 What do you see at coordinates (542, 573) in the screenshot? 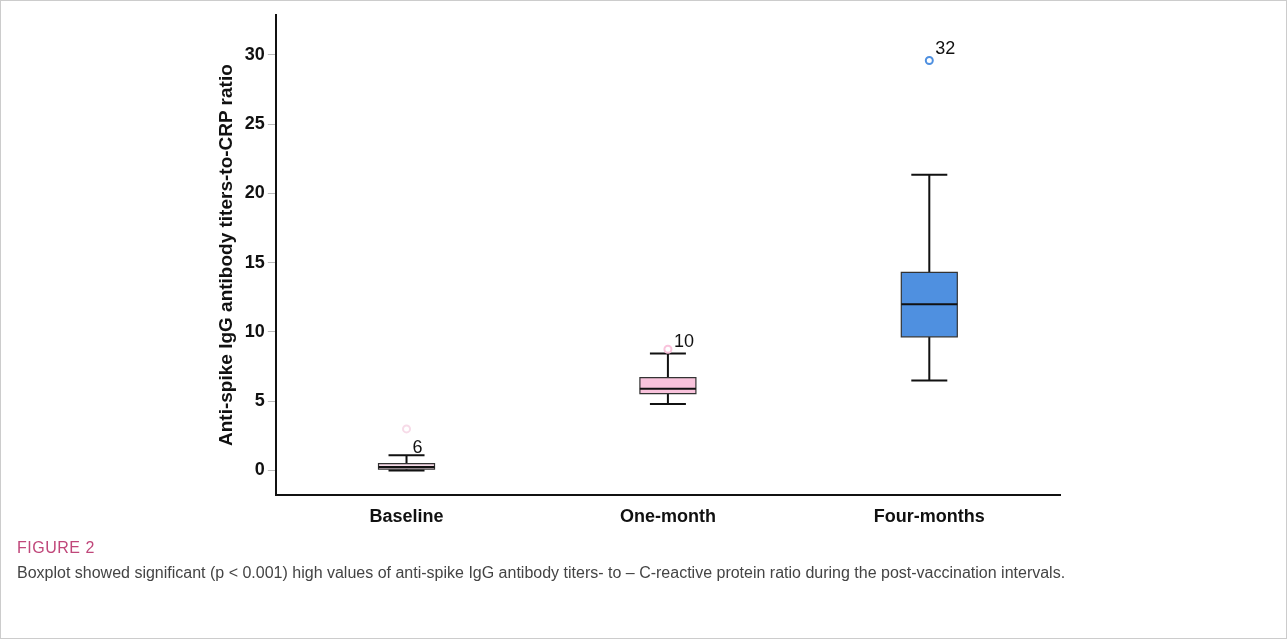
I see `text: Boxplot showed significant (p < 0.001) high values of anti-spike IgG antibody titers- to – C-reactive protein ratio during the post-vaccination intervals.` at bounding box center [542, 573].